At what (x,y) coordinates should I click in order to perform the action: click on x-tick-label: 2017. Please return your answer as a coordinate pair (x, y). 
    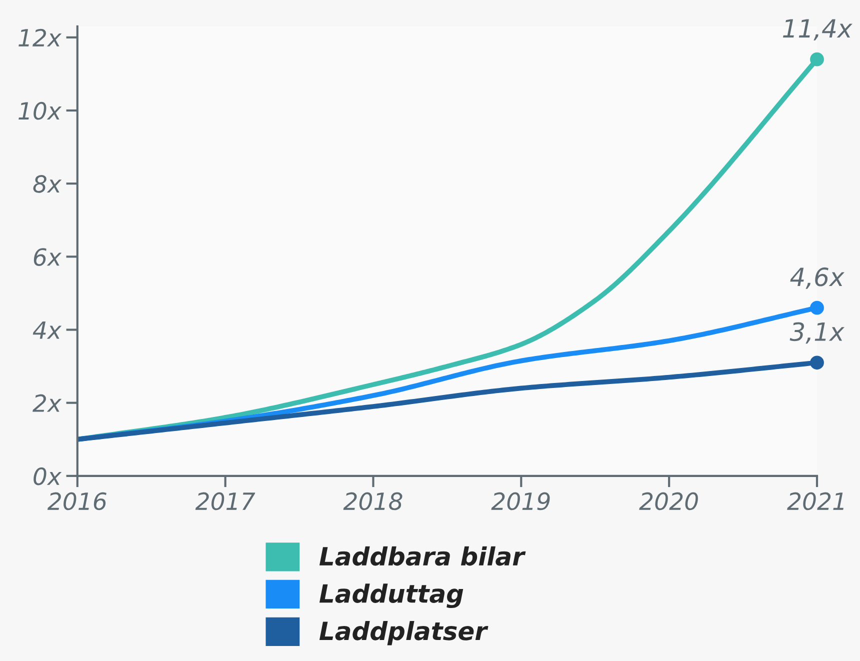
    Looking at the image, I should click on (225, 501).